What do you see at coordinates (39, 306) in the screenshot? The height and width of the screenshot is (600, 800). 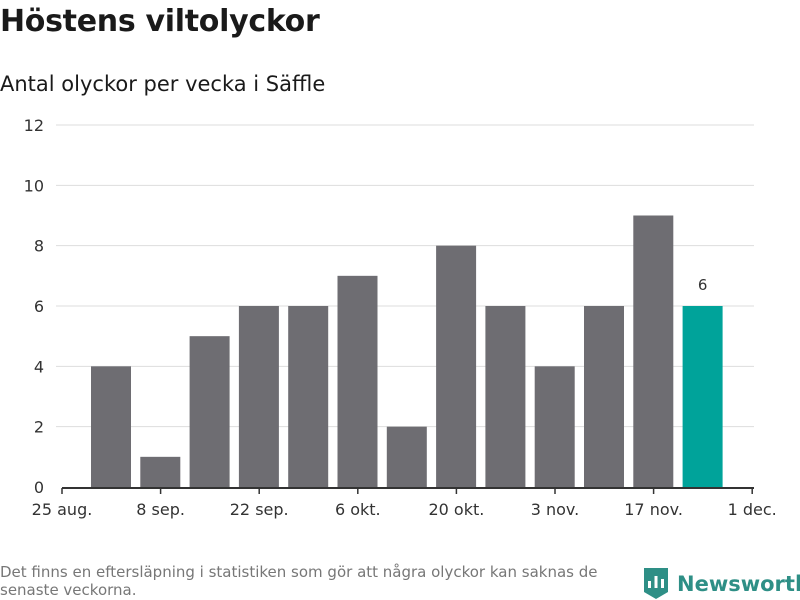 I see `y-tick-label: 6` at bounding box center [39, 306].